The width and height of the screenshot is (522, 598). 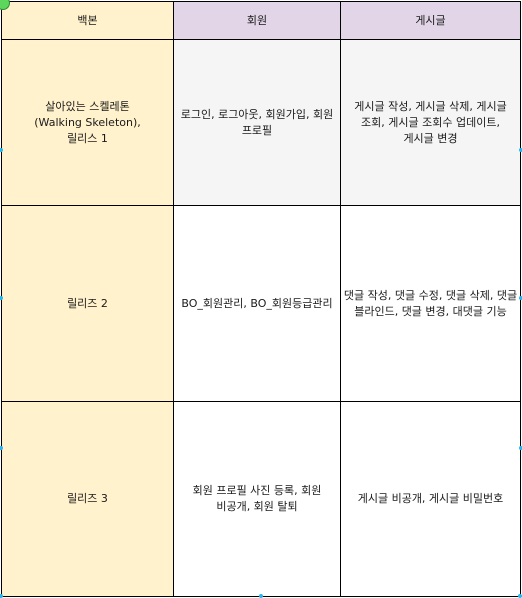 What do you see at coordinates (431, 499) in the screenshot?
I see `row-release-3-post: 게시글 비공개, 게시글 비밀번호` at bounding box center [431, 499].